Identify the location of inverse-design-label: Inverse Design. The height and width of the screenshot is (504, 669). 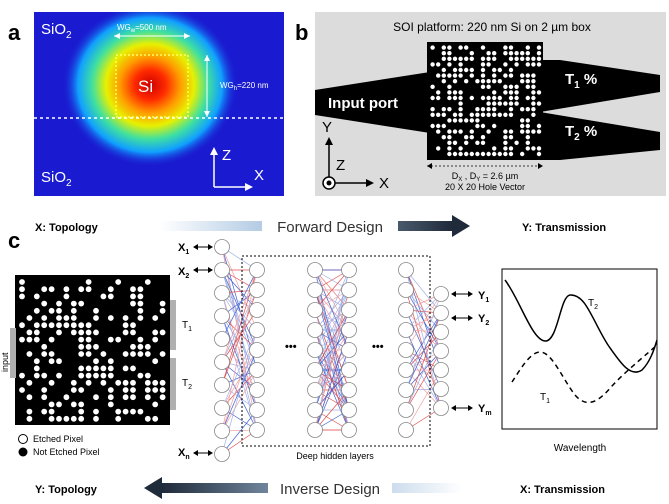
(330, 489).